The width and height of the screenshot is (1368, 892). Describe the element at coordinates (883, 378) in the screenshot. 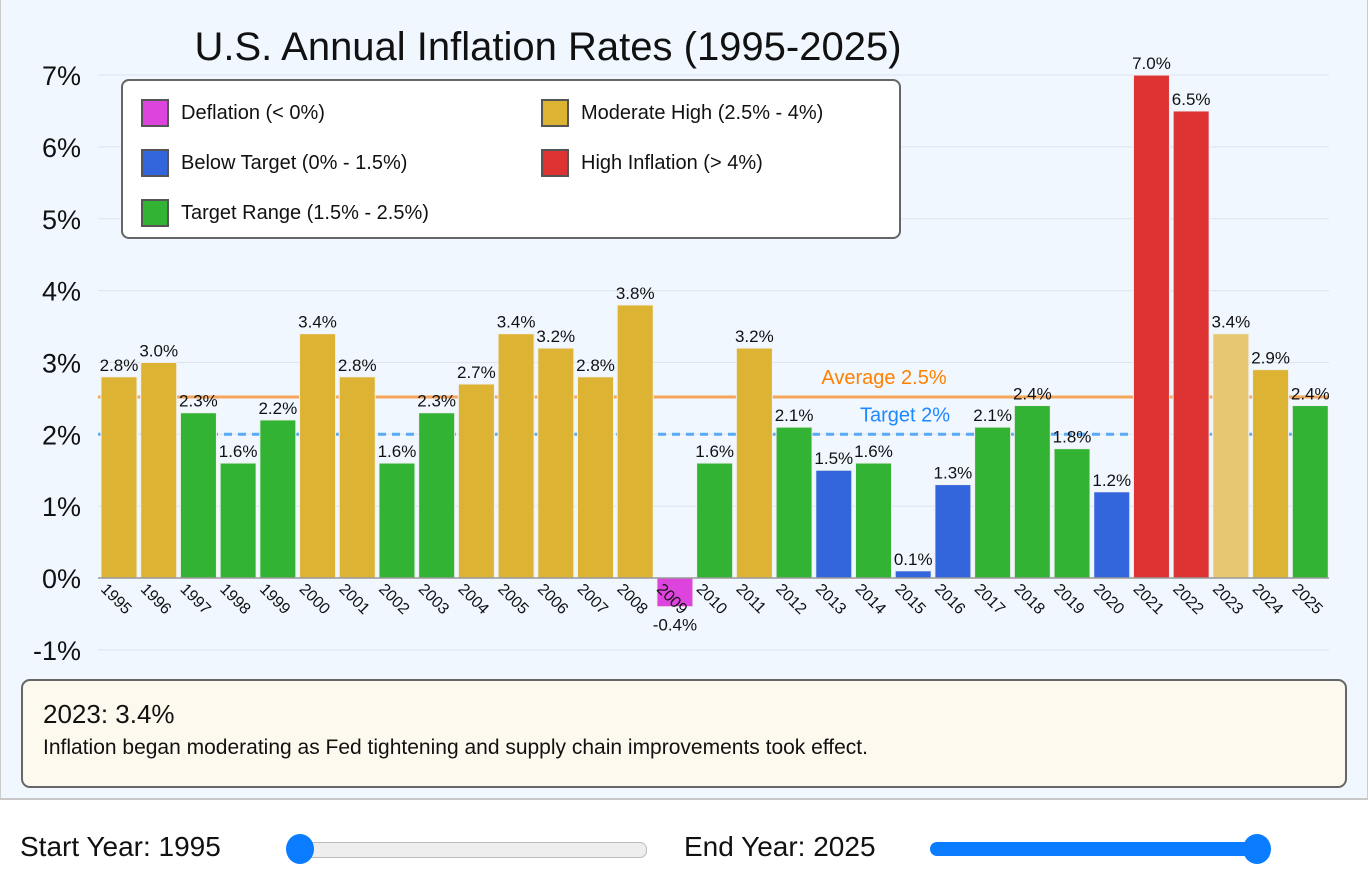

I see `average-line-label: Average 2.5%` at that location.